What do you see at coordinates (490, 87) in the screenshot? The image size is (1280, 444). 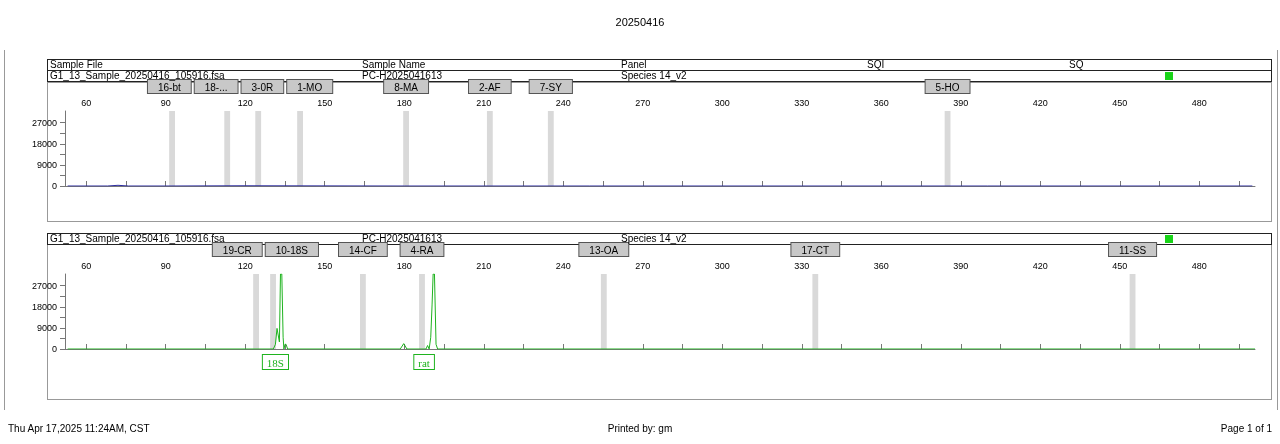 I see `band-label: 2-AF` at bounding box center [490, 87].